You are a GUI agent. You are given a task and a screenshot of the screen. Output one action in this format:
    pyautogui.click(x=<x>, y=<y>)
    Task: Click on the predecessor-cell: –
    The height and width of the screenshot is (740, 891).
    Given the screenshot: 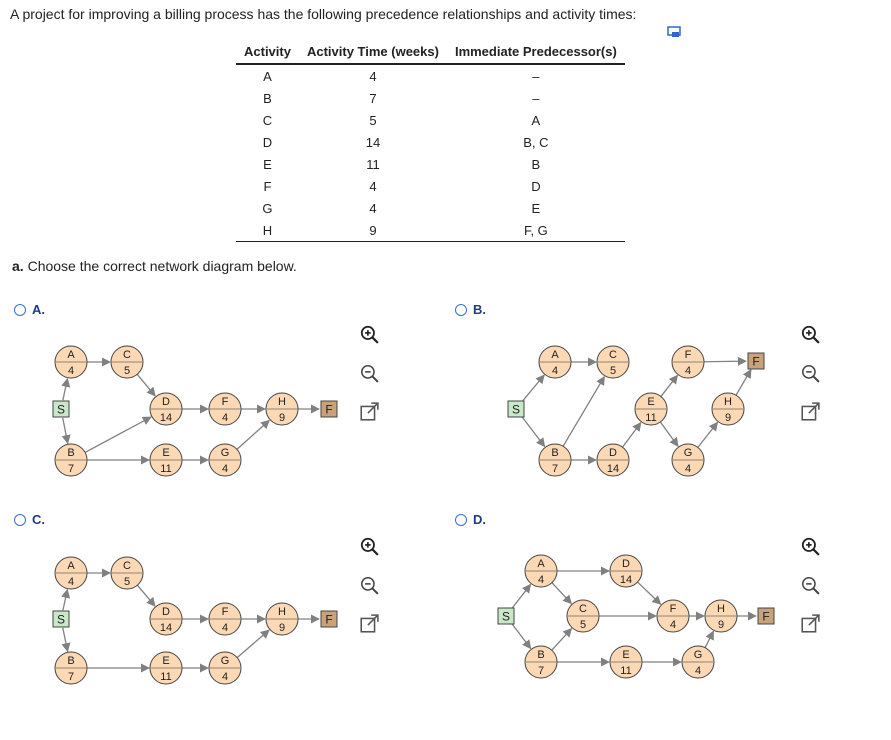 What is the action you would take?
    pyautogui.click(x=536, y=76)
    